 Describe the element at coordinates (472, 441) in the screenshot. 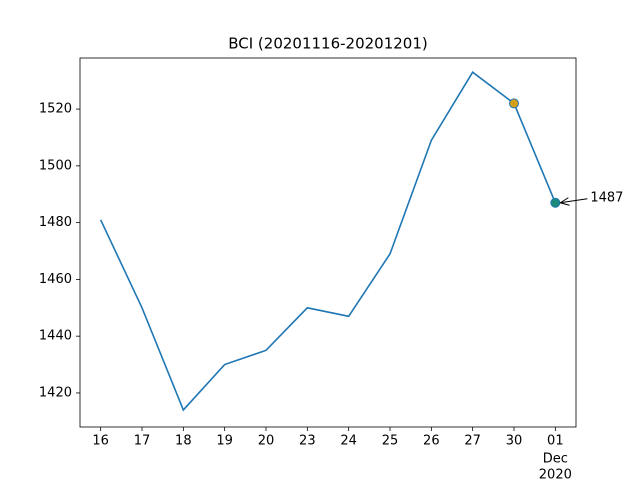

I see `x-tick-label: 27` at that location.